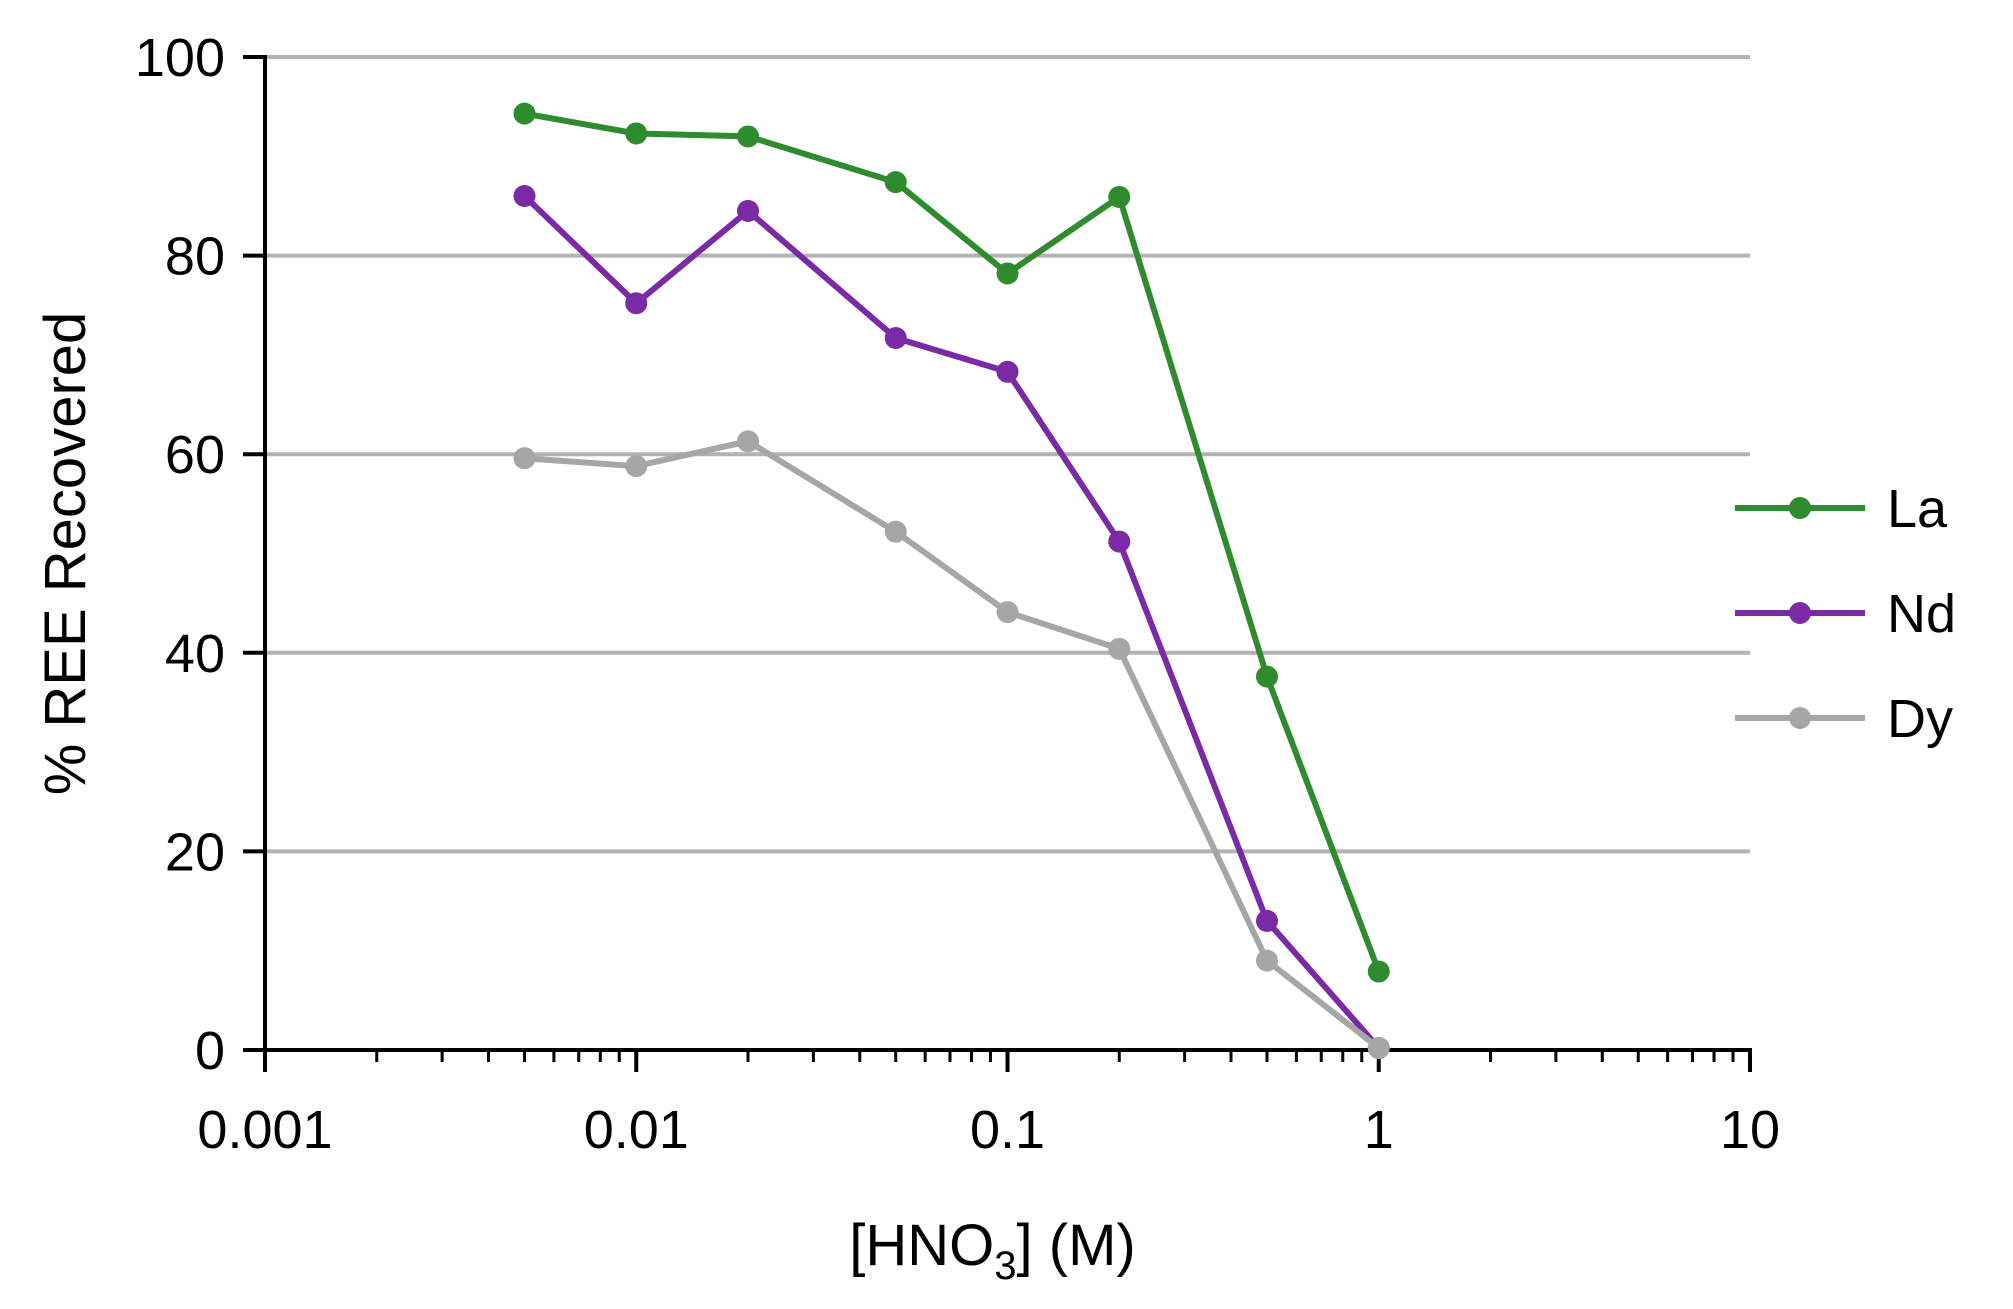 Image resolution: width=2013 pixels, height=1309 pixels. I want to click on y-tick-label-0: 0, so click(210, 1051).